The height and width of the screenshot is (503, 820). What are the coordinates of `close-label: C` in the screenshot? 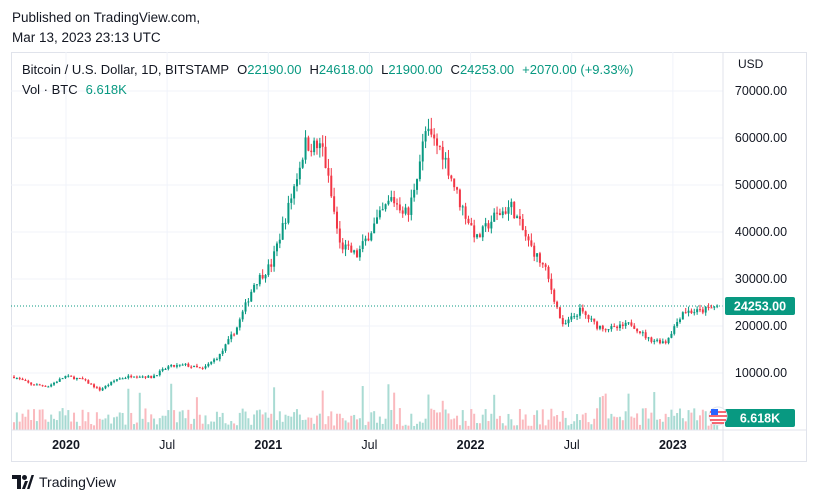 It's located at (455, 69).